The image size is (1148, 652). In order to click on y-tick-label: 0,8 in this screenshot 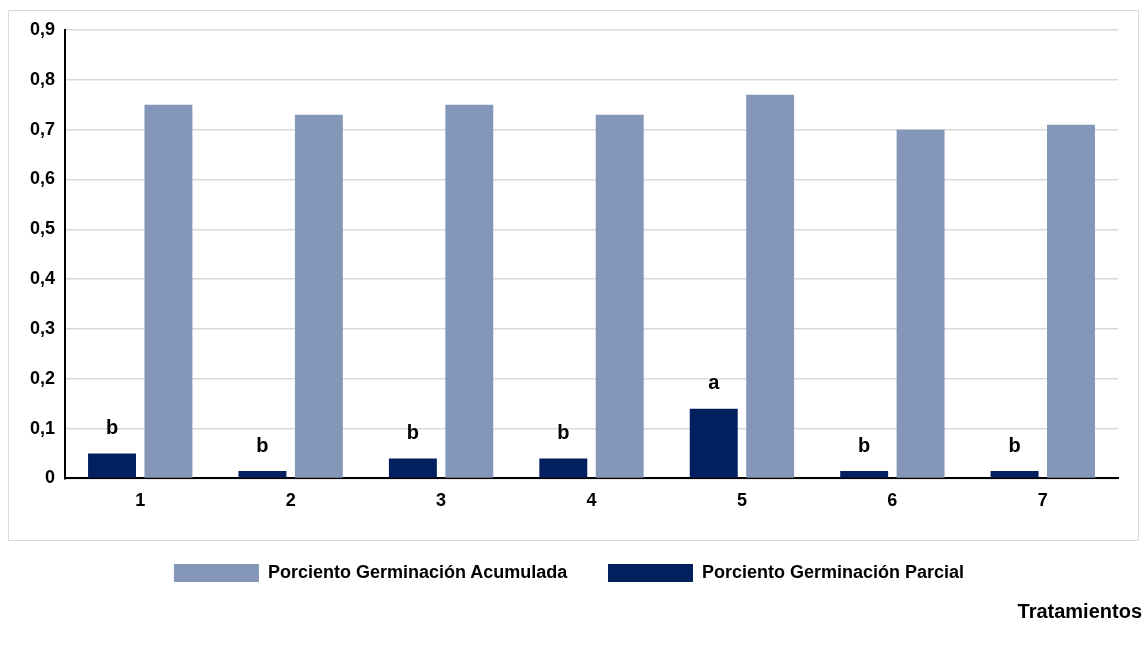, I will do `click(42, 78)`.